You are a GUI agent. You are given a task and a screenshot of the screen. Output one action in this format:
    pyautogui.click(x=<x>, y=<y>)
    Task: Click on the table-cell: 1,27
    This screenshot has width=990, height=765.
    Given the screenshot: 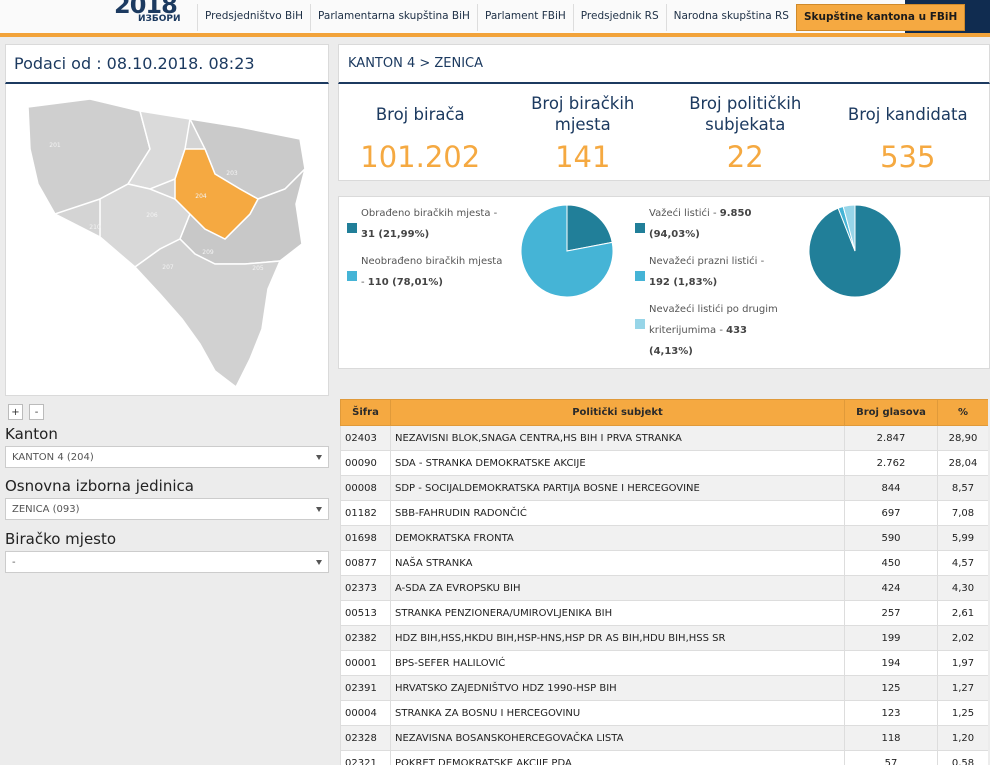 What is the action you would take?
    pyautogui.click(x=962, y=688)
    